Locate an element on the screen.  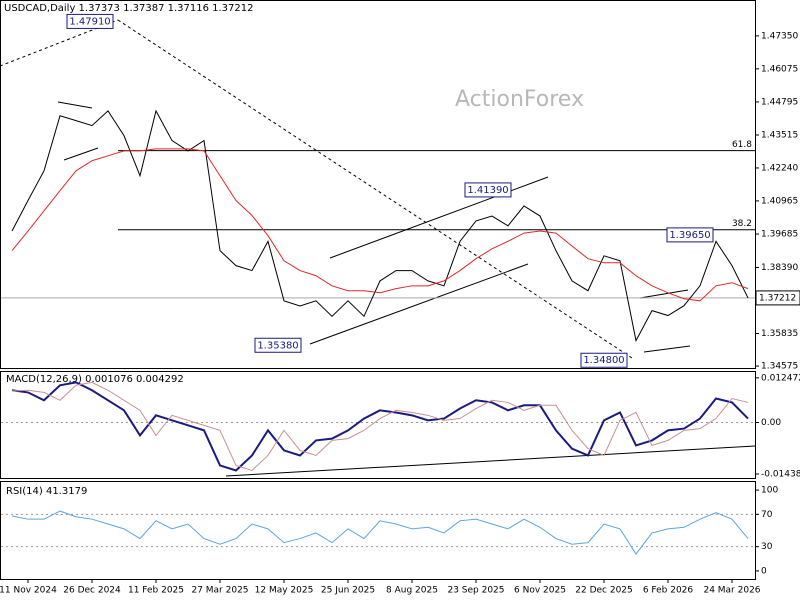
rsi-title: RSI(14) 41.3179 is located at coordinates (46, 491).